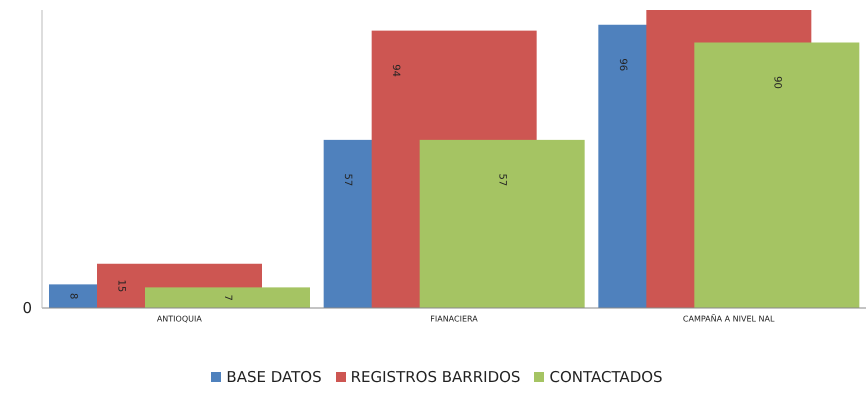  Describe the element at coordinates (73, 296) in the screenshot. I see `data-label: 8` at that location.